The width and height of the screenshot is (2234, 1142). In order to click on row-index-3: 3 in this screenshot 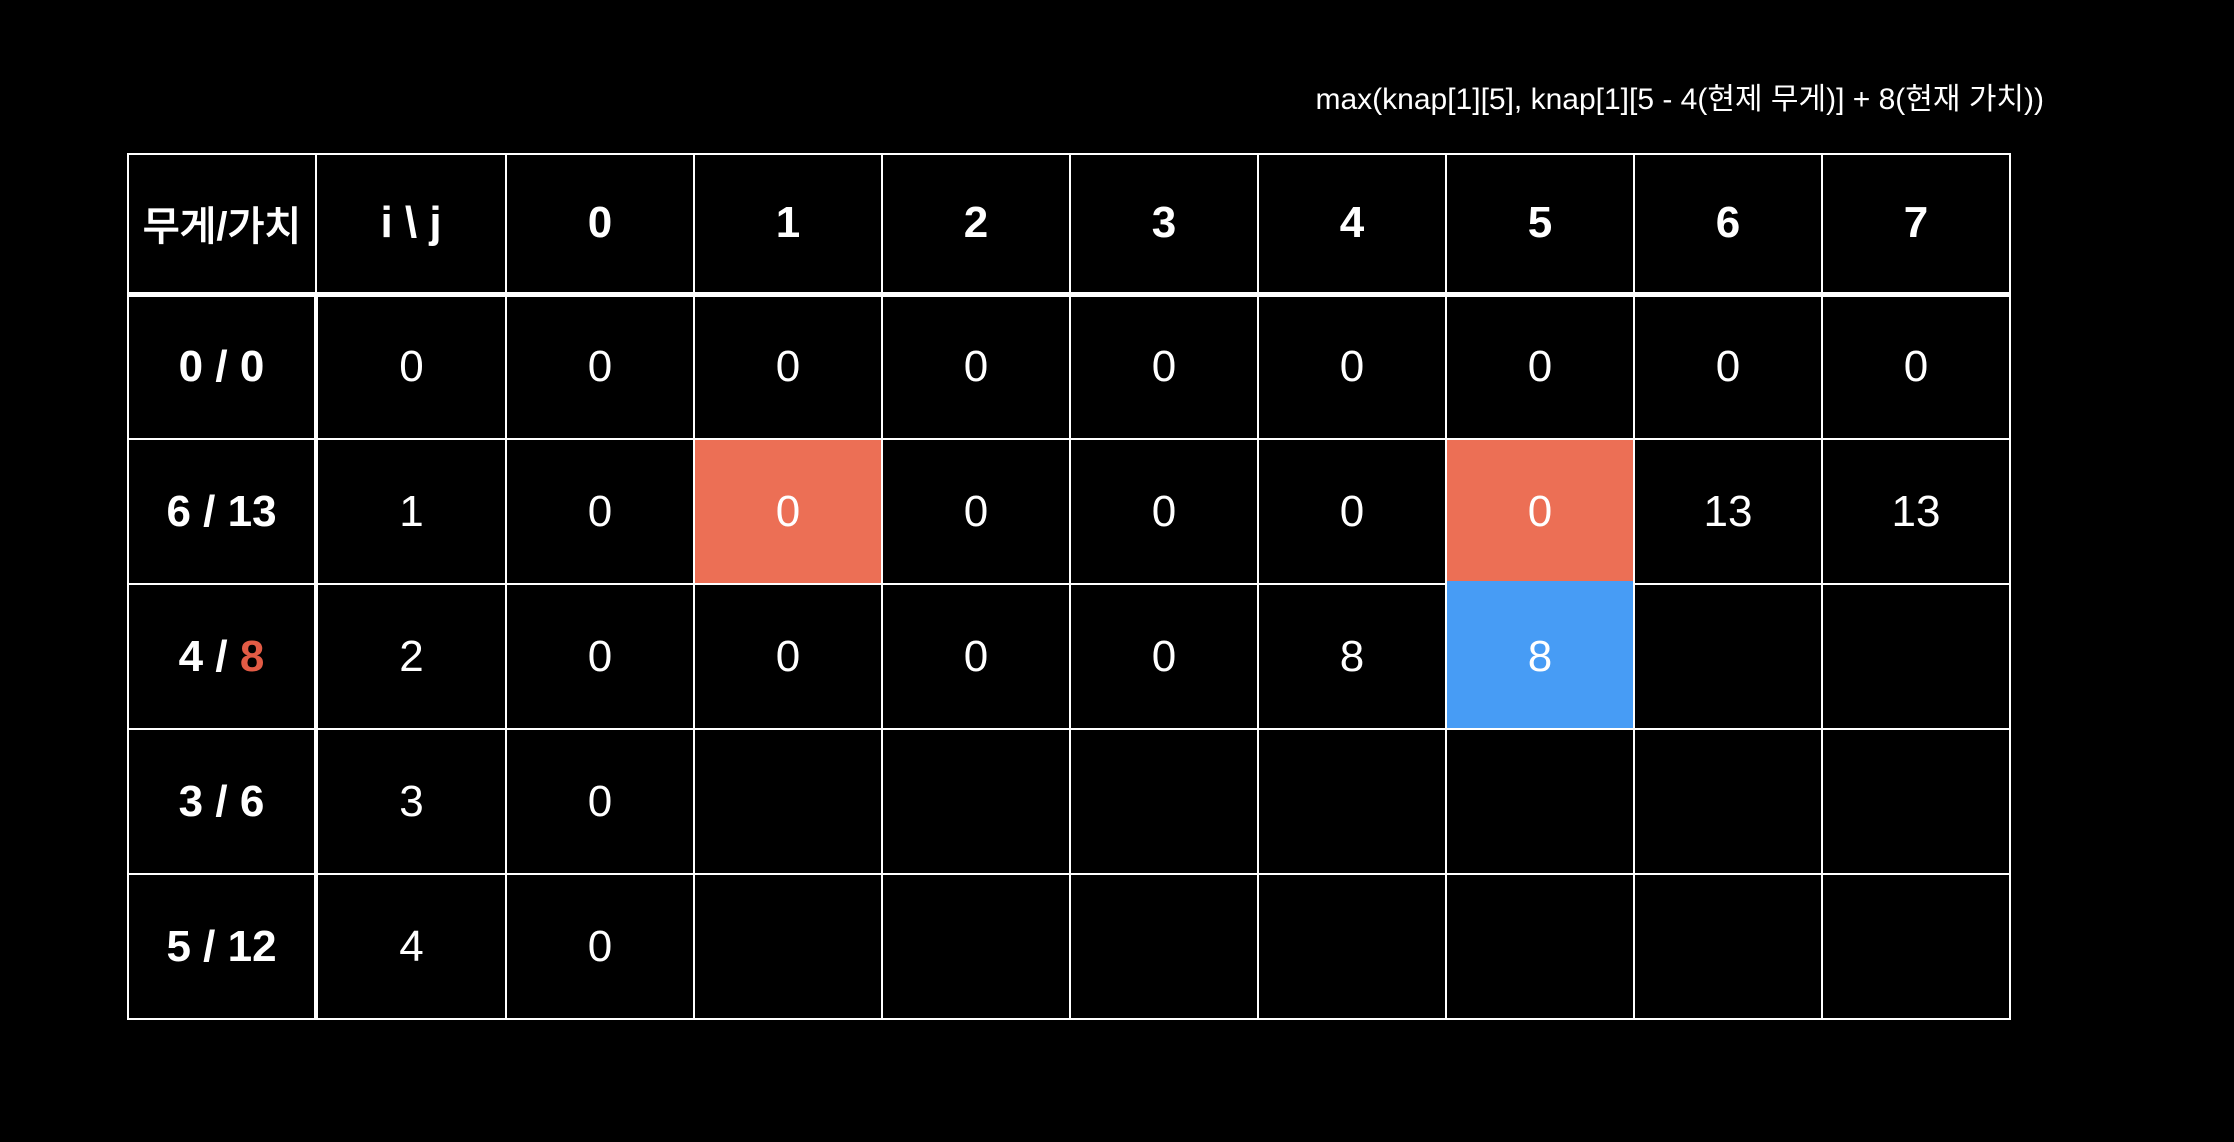, I will do `click(411, 801)`.